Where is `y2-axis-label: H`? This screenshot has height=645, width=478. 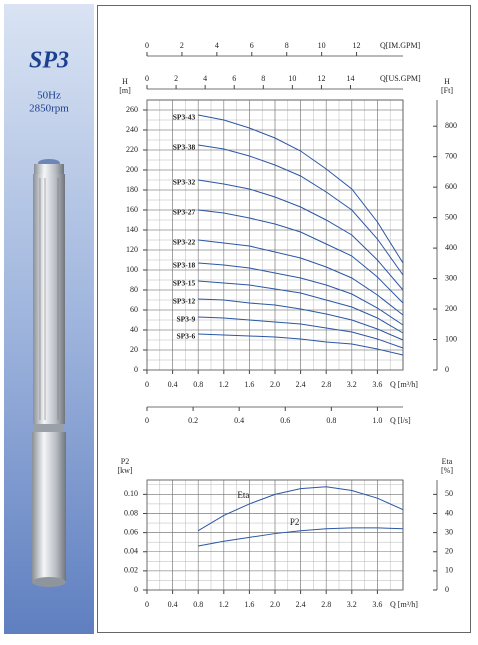 y2-axis-label: H is located at coordinates (447, 81).